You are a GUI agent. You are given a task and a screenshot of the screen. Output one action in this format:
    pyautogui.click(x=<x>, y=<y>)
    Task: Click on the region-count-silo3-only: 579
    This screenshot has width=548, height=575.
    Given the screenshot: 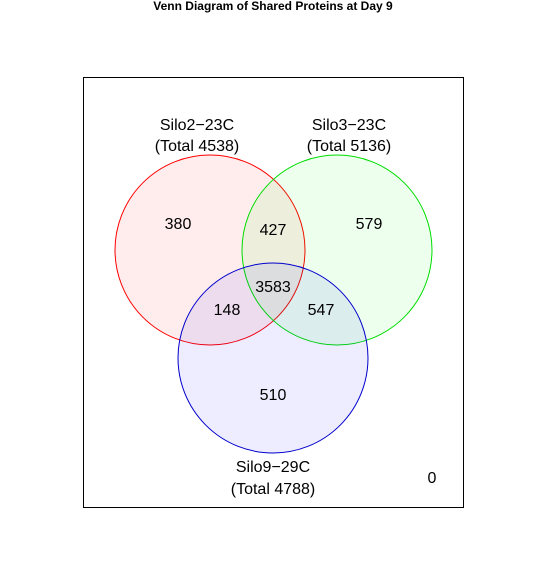 What is the action you would take?
    pyautogui.click(x=369, y=224)
    